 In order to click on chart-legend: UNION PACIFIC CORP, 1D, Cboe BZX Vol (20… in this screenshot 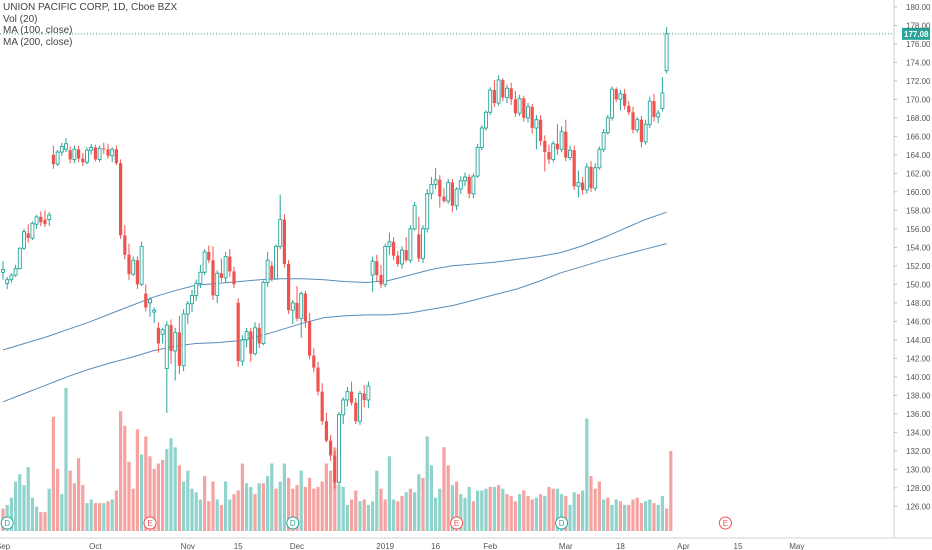, I will do `click(90, 25)`.